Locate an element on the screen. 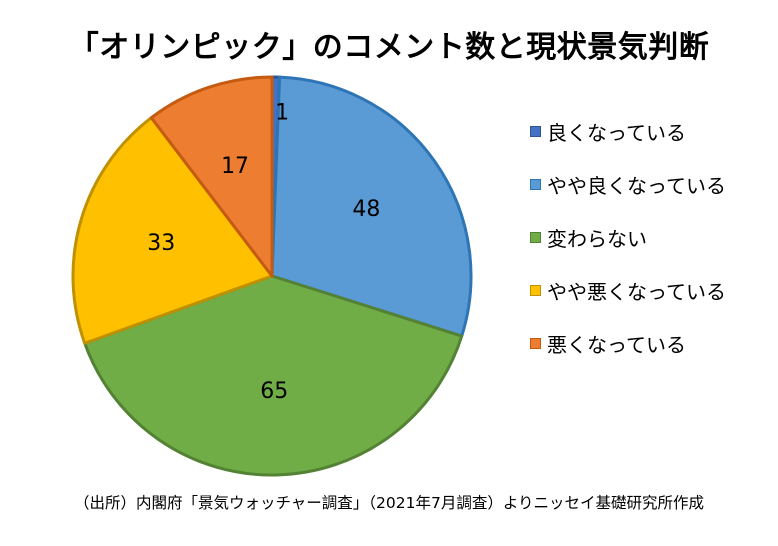  pie-slice-bad is located at coordinates (211, 176).